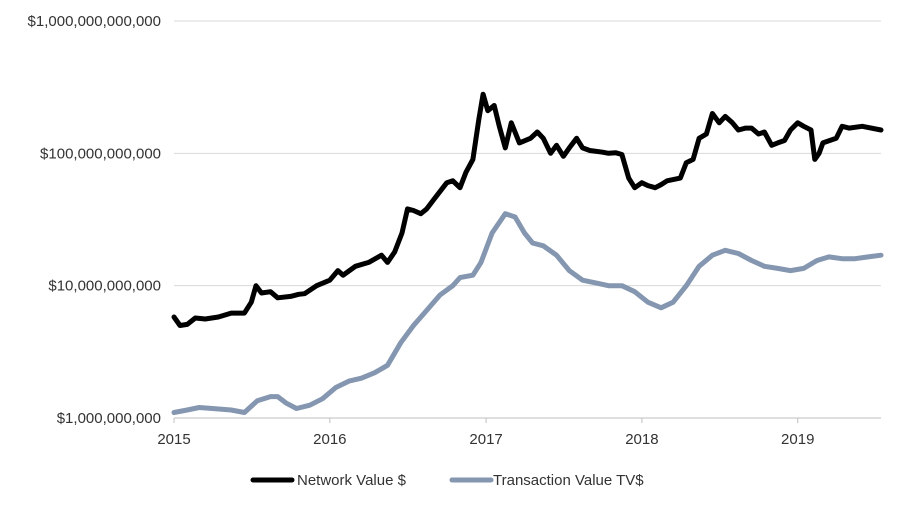 The width and height of the screenshot is (904, 510). I want to click on y-tick-label: $1,000,000,000,000, so click(94, 21).